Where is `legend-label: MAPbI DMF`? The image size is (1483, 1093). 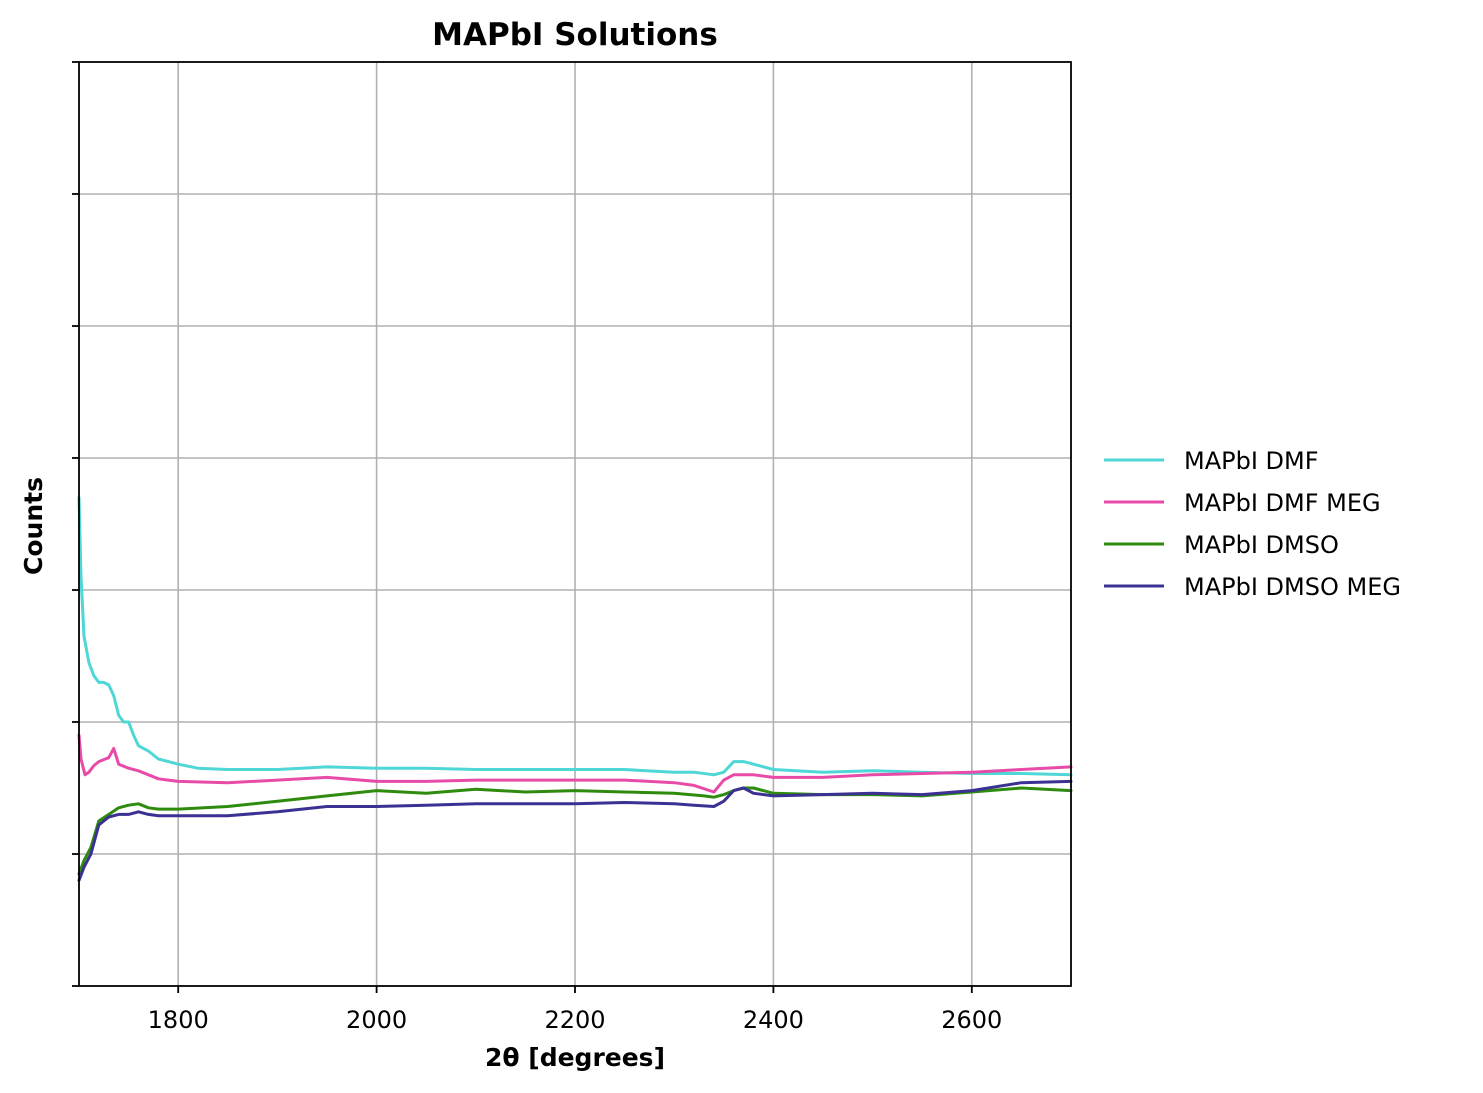
legend-label: MAPbI DMF is located at coordinates (1251, 461).